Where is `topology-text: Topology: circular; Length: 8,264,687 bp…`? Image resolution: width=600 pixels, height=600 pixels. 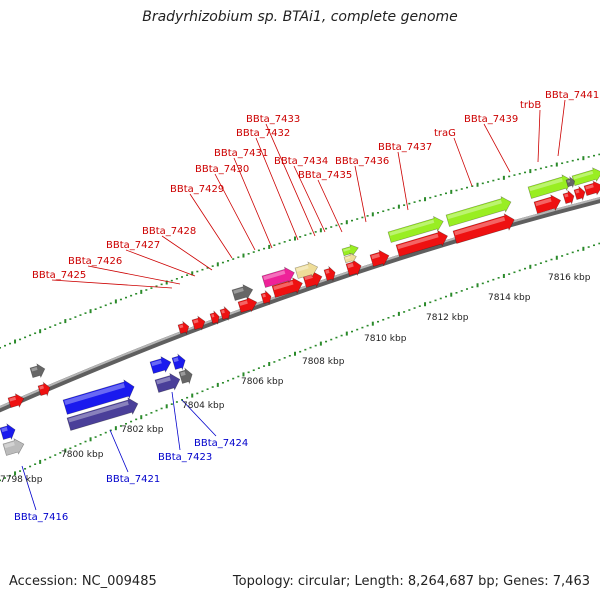
topology-text: Topology: circular; Length: 8,264,687 bp… is located at coordinates (411, 581).